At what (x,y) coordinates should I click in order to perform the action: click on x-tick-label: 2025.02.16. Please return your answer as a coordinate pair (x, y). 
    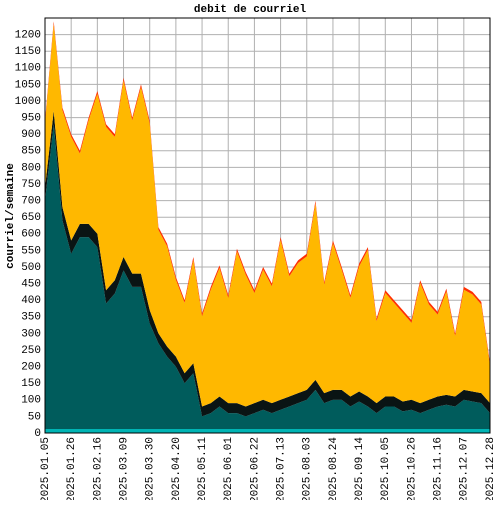
    Looking at the image, I should click on (98, 468).